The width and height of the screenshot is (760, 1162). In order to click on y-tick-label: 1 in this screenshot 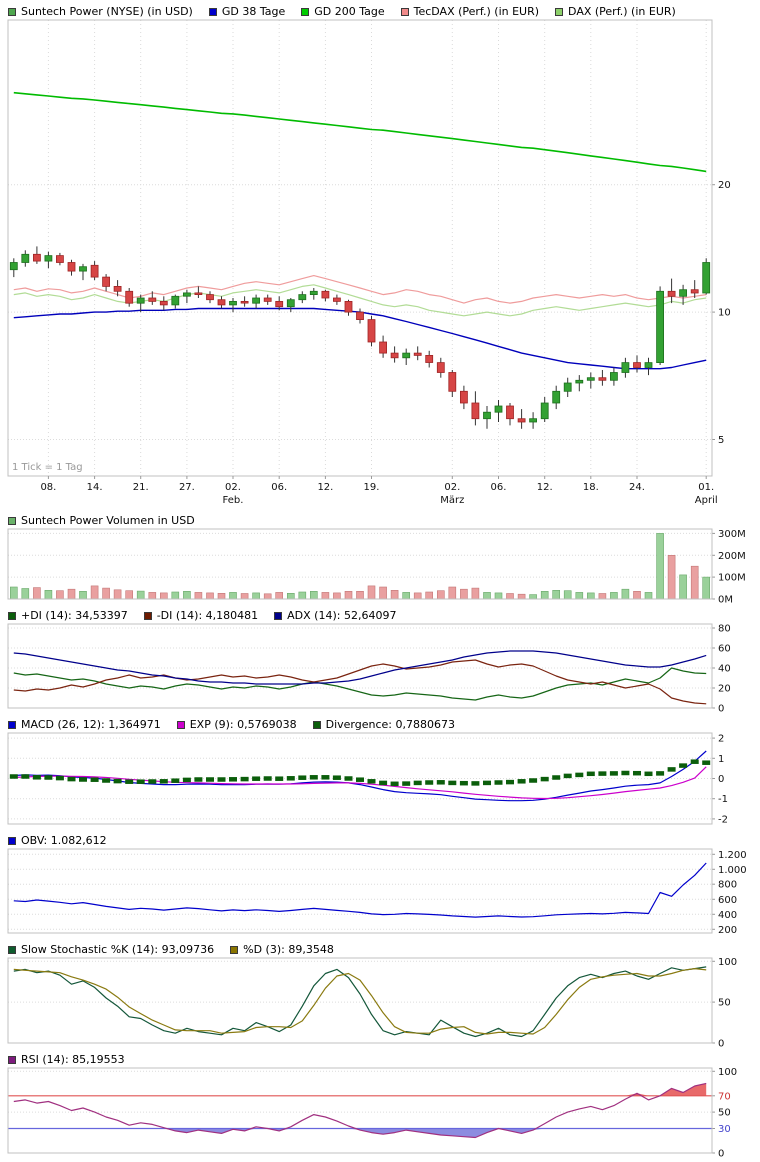, I will do `click(721, 759)`.